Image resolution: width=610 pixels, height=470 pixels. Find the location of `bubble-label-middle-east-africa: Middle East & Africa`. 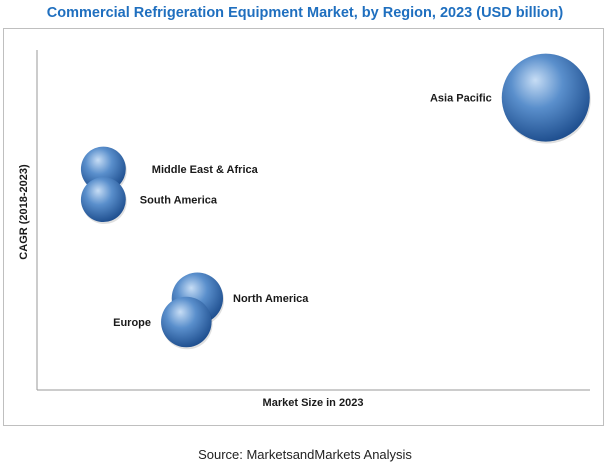

bubble-label-middle-east-africa: Middle East & Africa is located at coordinates (205, 170).